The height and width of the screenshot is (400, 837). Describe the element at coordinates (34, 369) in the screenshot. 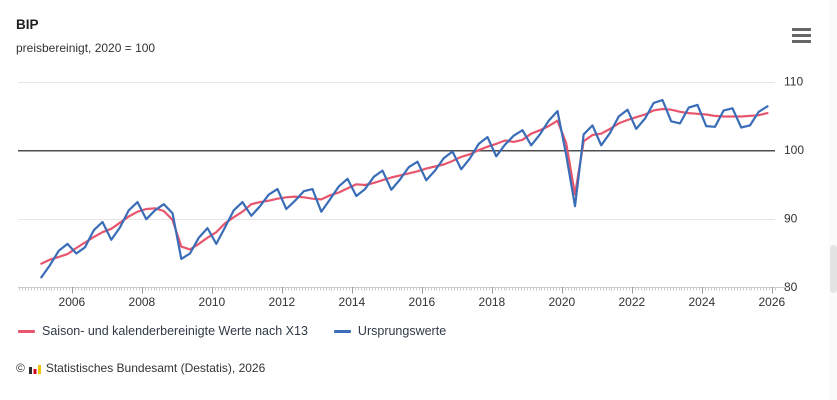

I see `destatis-barchart-logo-icon` at that location.